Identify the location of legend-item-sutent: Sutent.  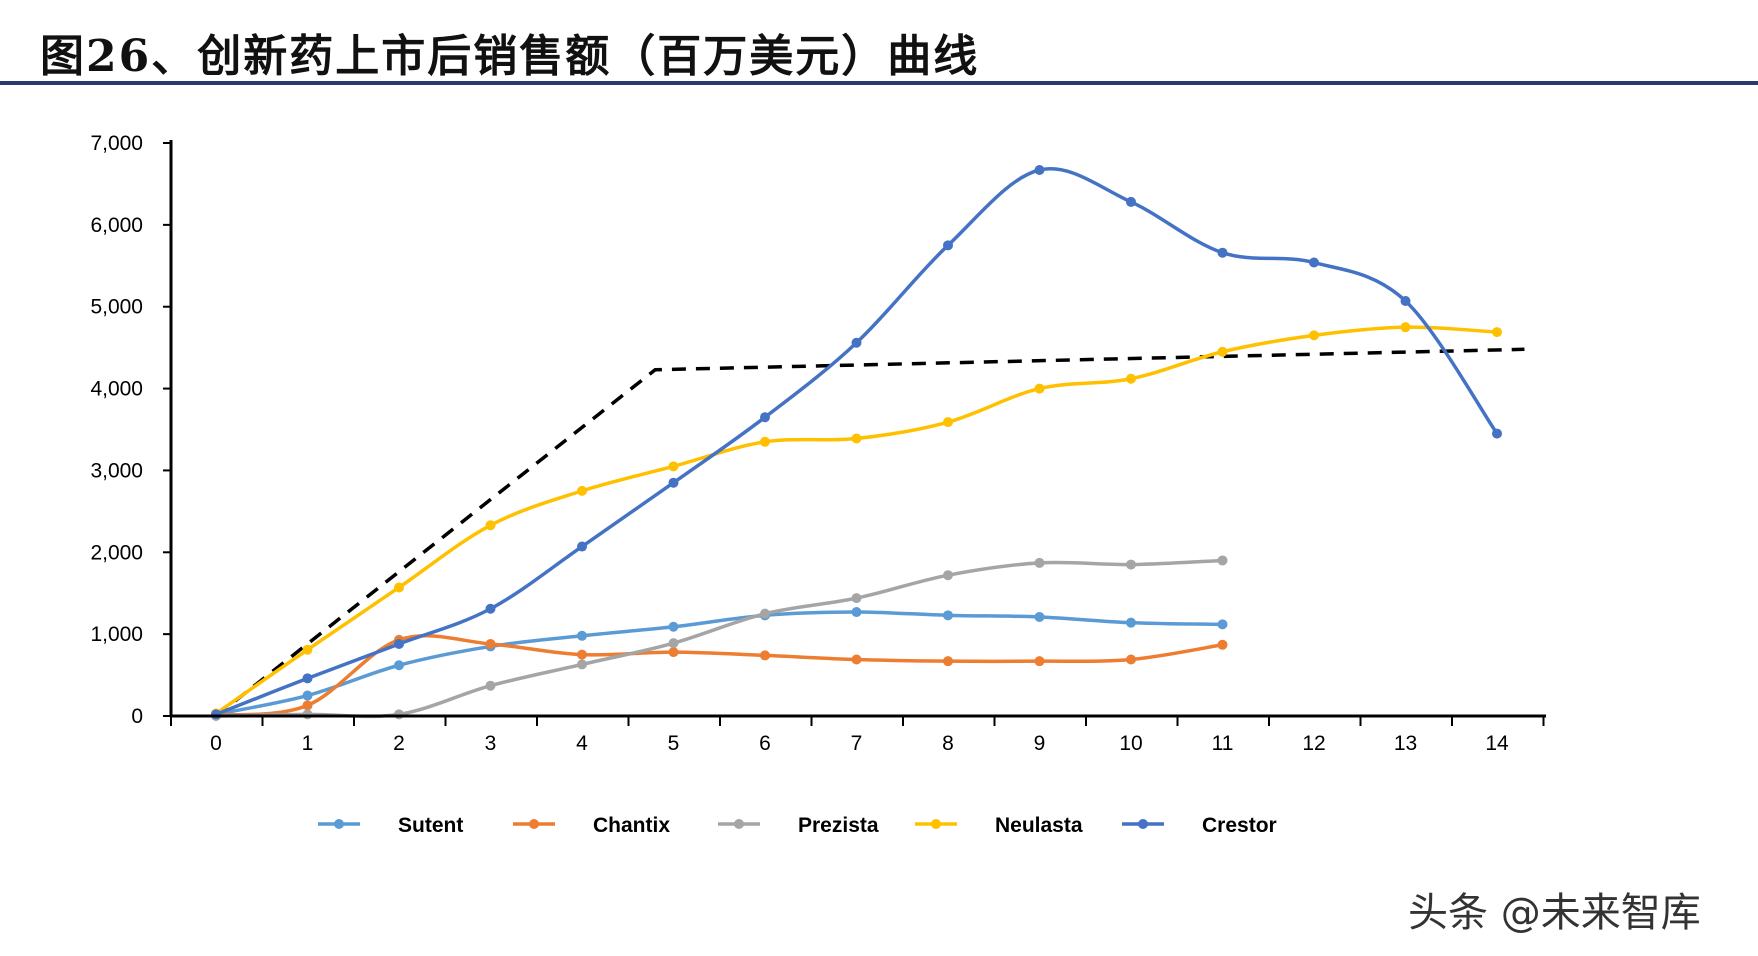
(390, 825).